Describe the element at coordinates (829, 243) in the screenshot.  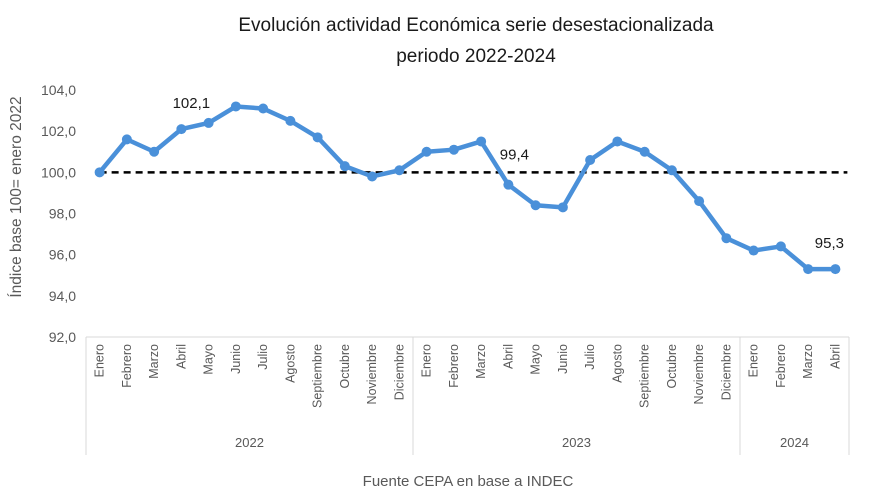
I see `data-label: 95,3` at that location.